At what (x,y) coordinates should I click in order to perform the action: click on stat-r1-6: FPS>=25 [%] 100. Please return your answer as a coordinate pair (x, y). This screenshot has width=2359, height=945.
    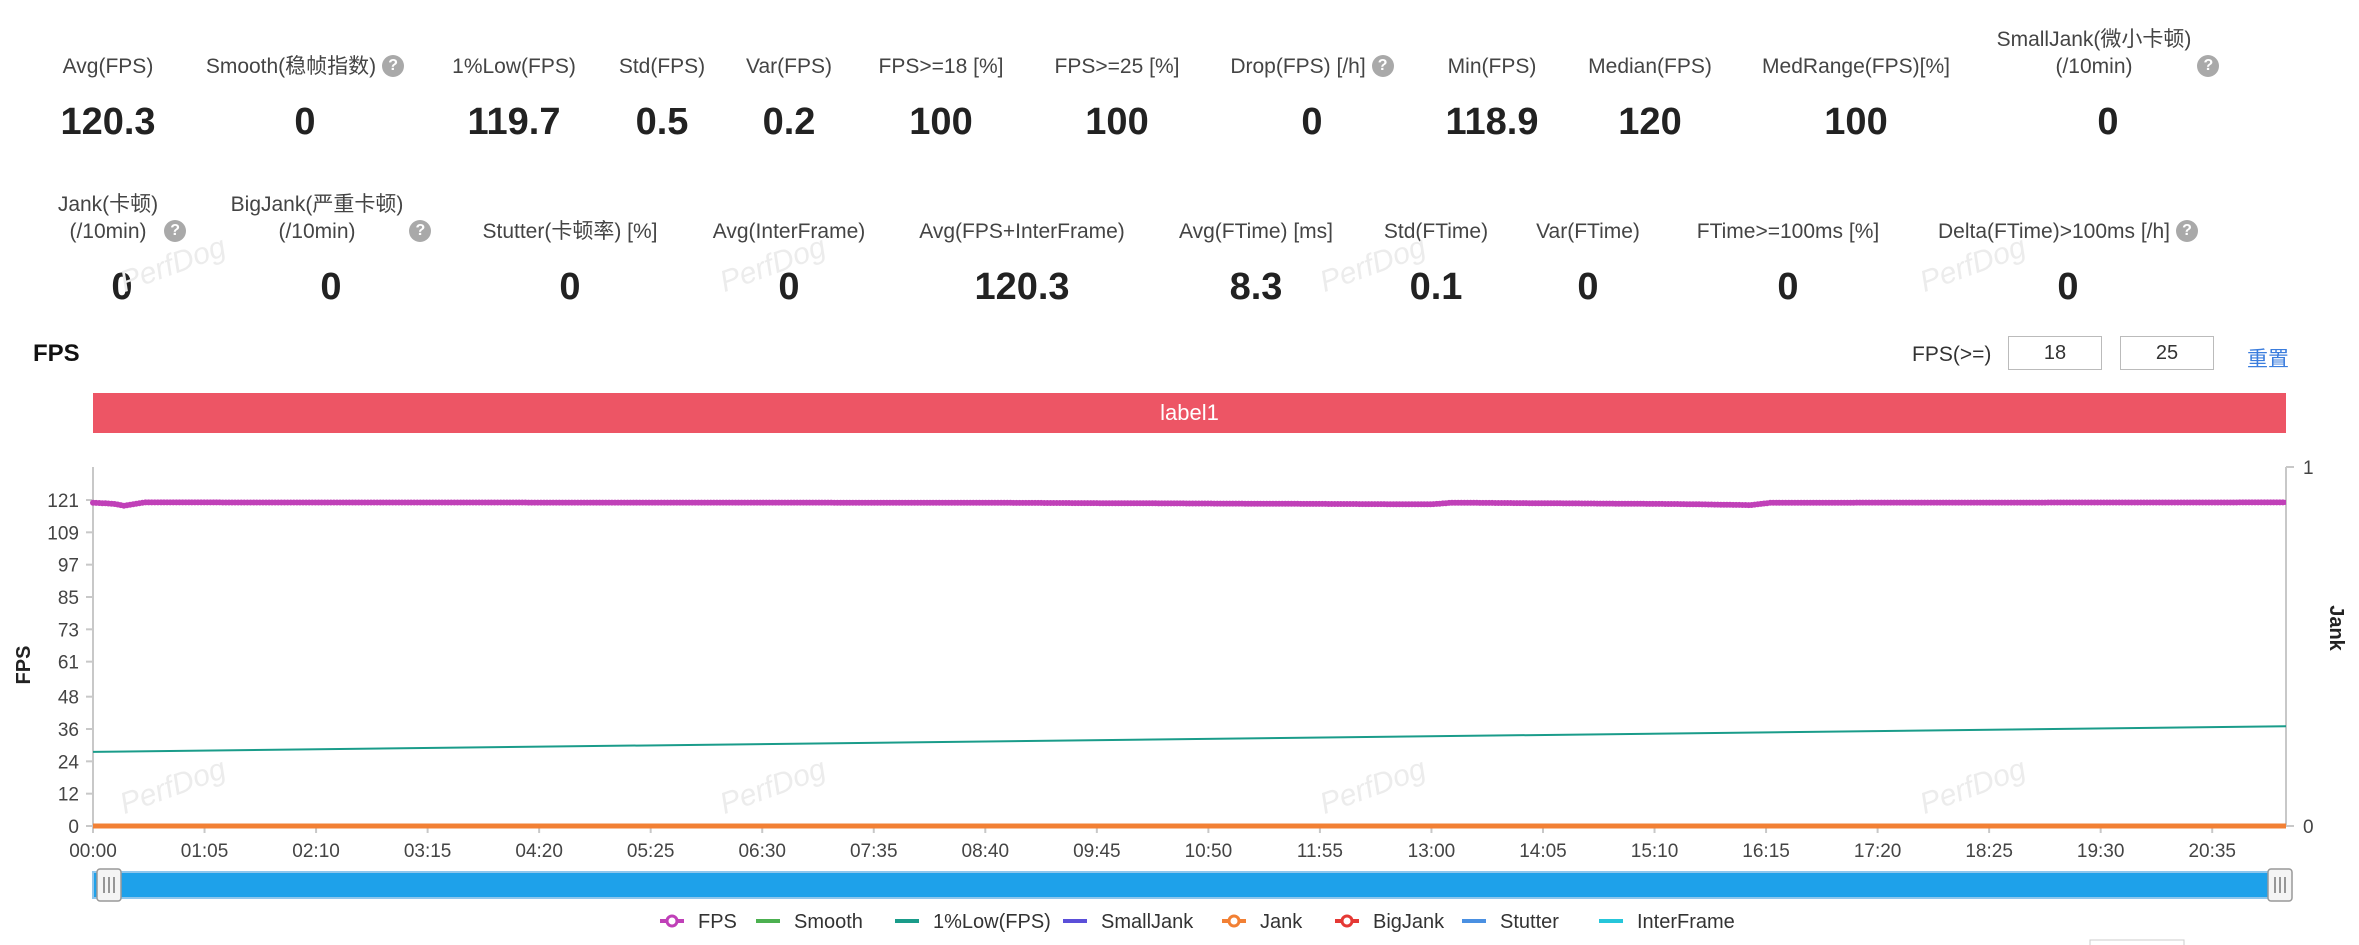
    Looking at the image, I should click on (1117, 81).